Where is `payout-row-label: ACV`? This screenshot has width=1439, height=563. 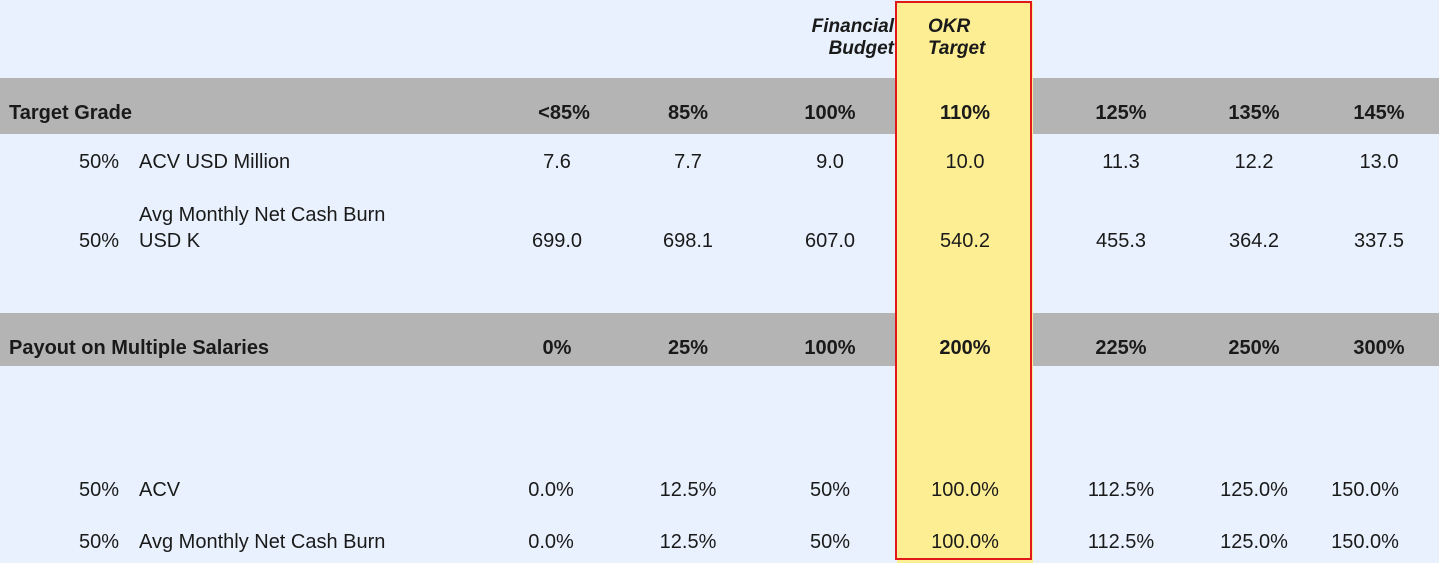 payout-row-label: ACV is located at coordinates (160, 490).